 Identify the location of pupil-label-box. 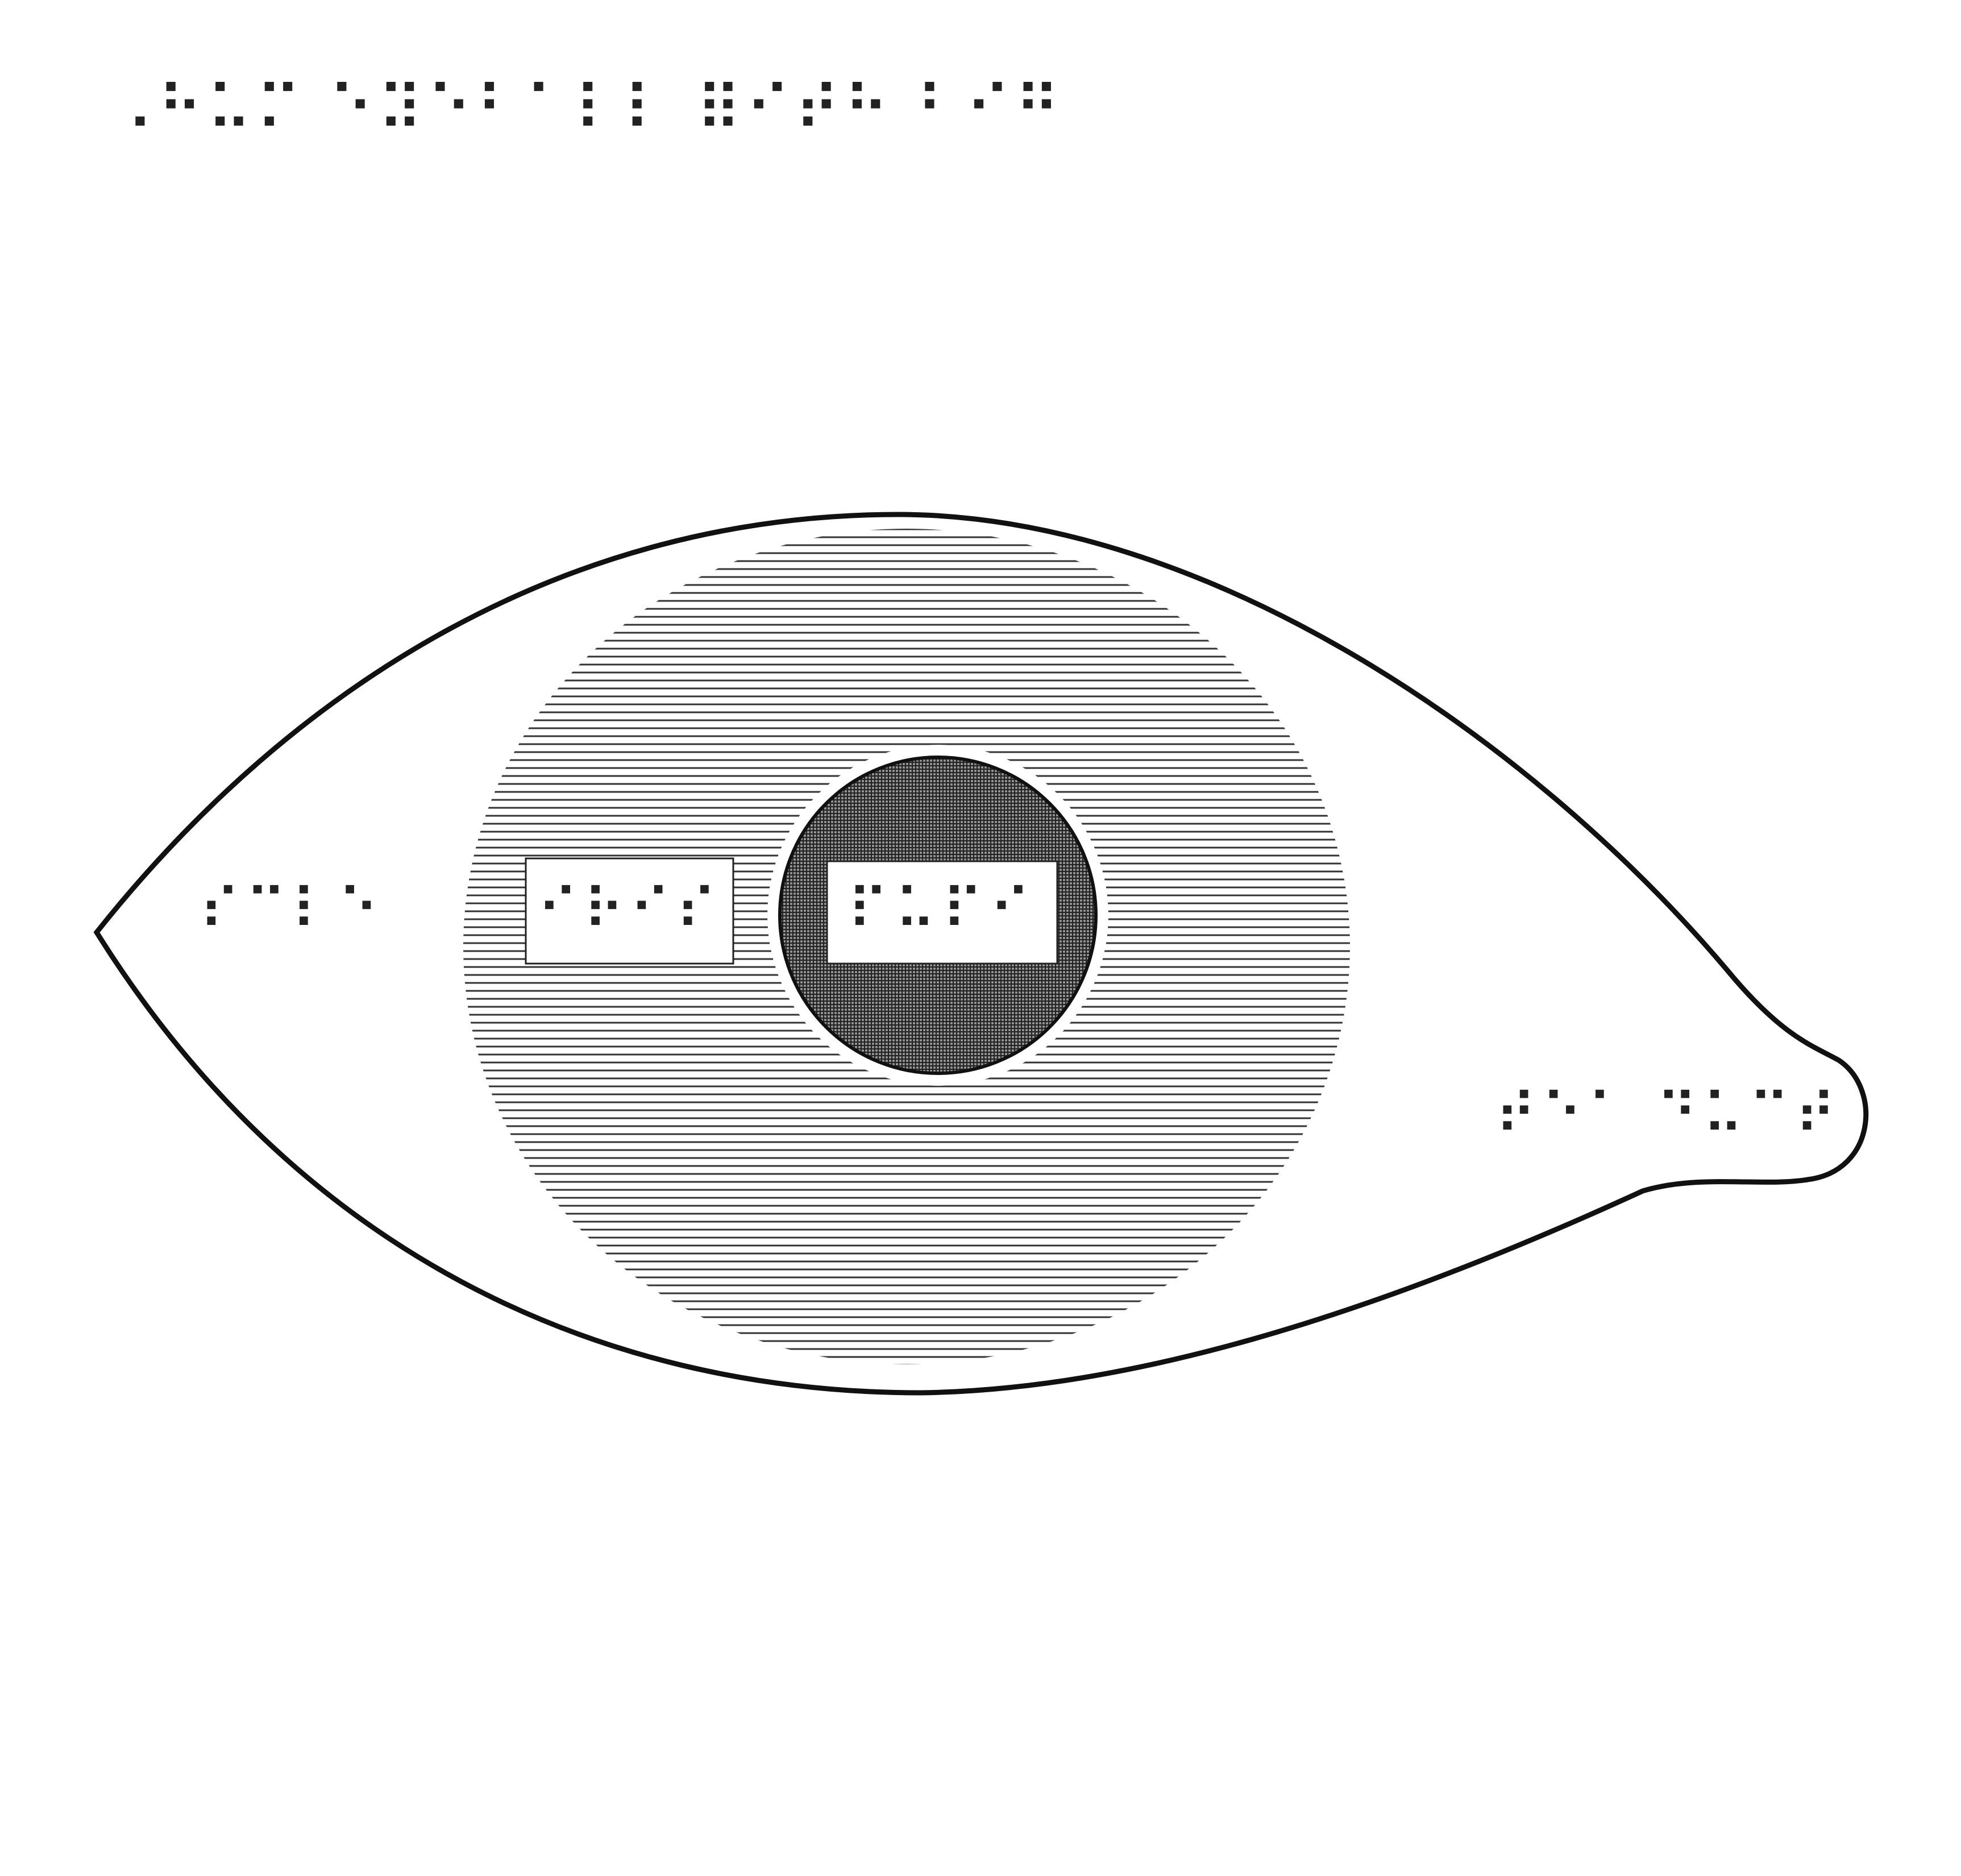
(942, 912).